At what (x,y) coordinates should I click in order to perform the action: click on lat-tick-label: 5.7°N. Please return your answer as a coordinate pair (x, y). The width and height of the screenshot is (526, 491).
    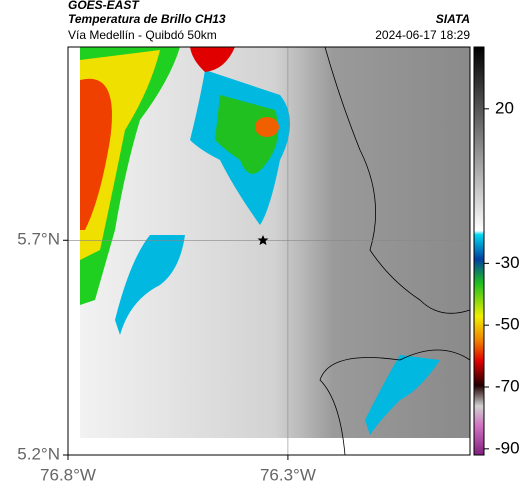
    Looking at the image, I should click on (38, 239).